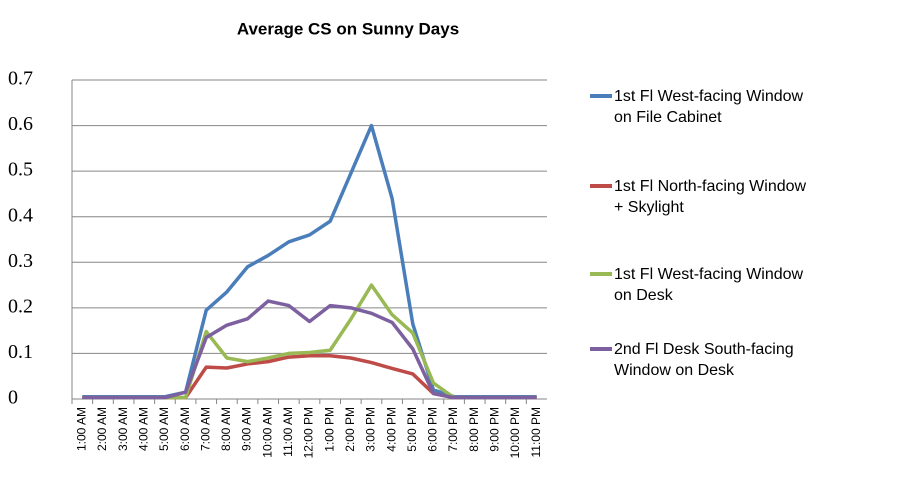 This screenshot has width=908, height=477. Describe the element at coordinates (13, 398) in the screenshot. I see `y-tick-label: 0` at that location.